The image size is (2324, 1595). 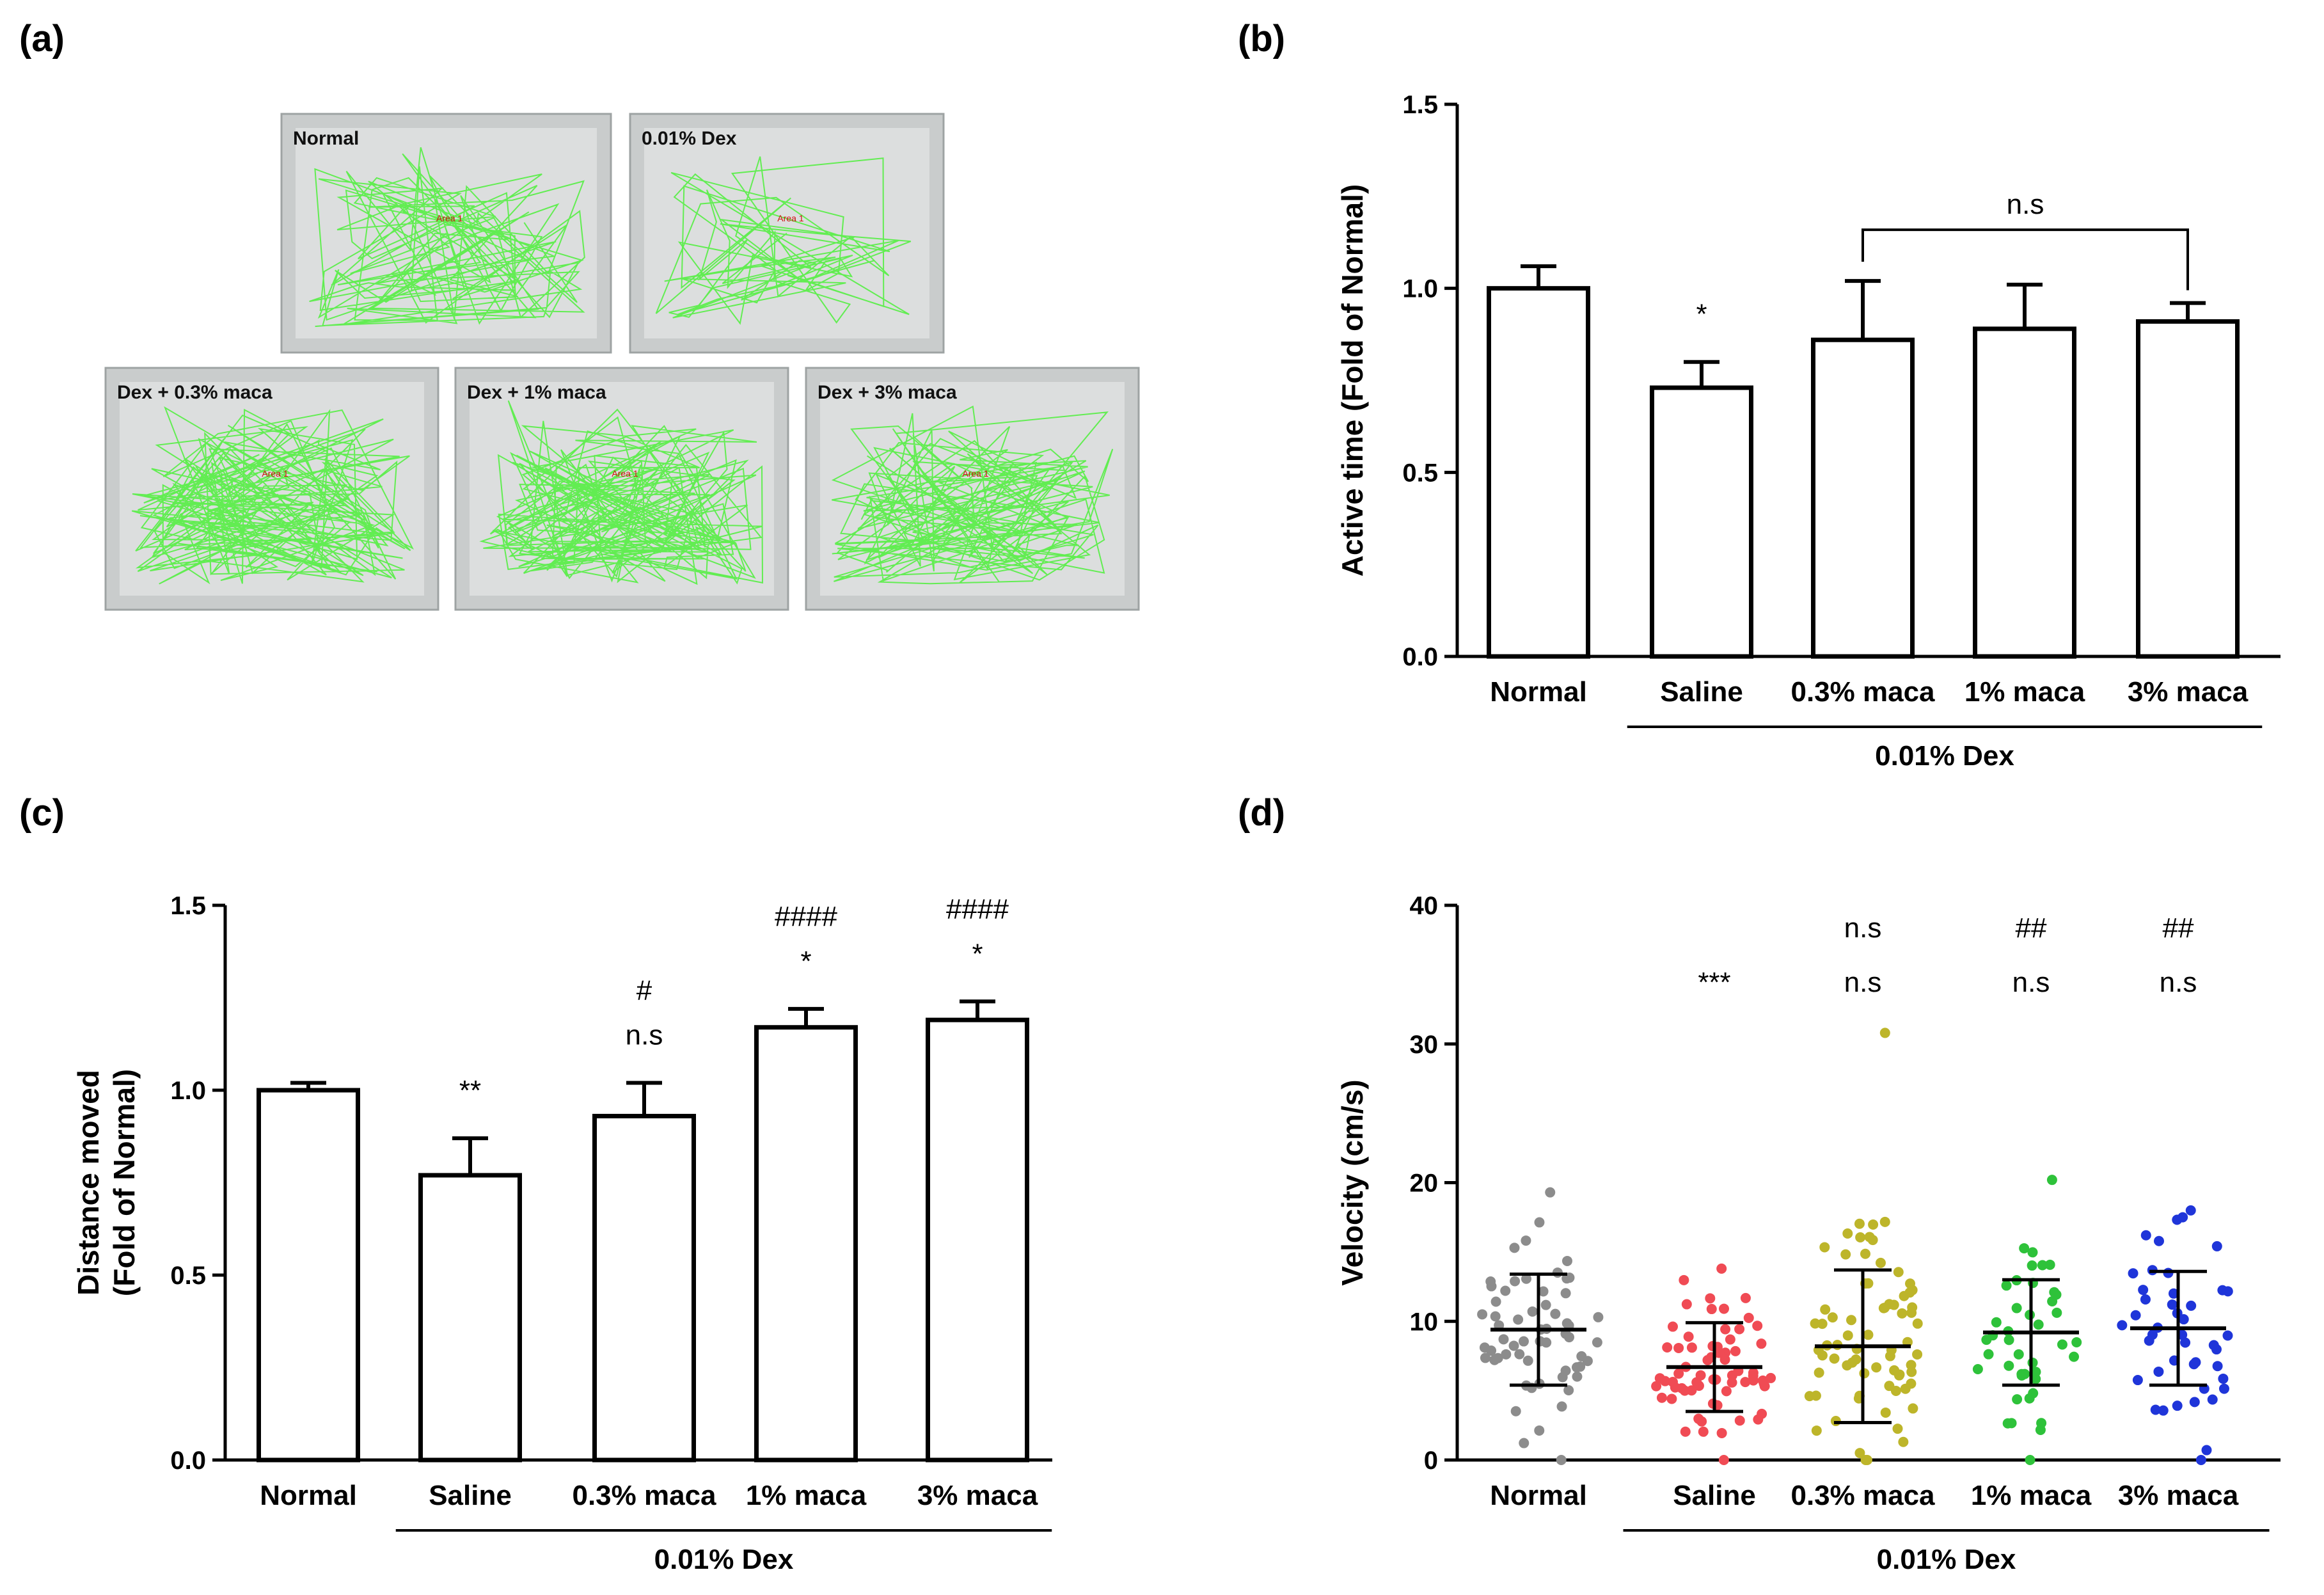 I want to click on y-axis-title: Velocity (cm/s), so click(x=1352, y=1182).